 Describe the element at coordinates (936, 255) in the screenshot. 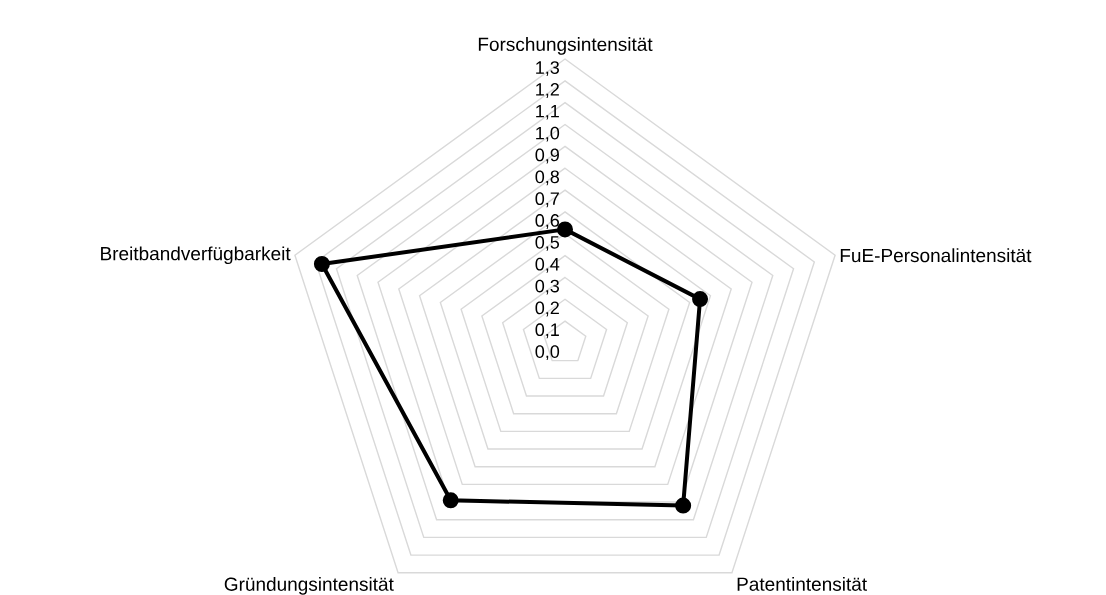

I see `spoke-label: FuE-Personalintensität` at that location.